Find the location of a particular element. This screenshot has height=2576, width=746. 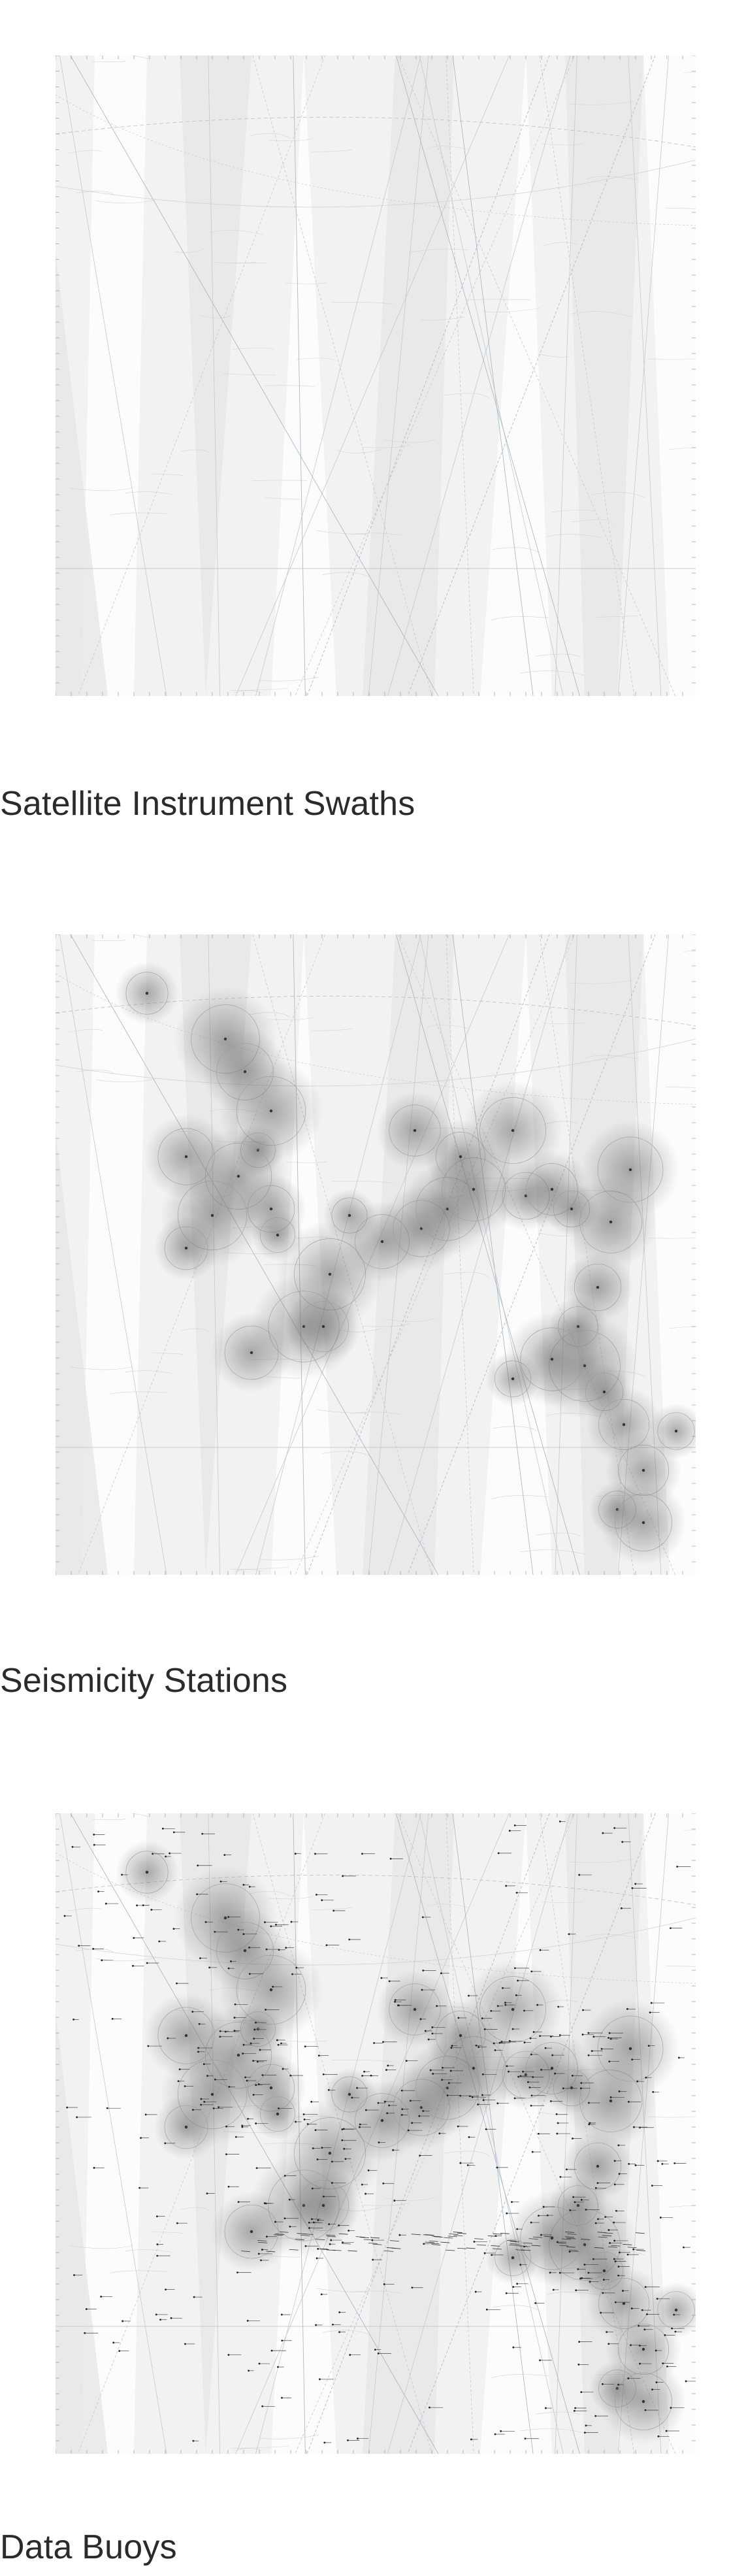

caption-data-buoys: Data Buoys is located at coordinates (88, 2547).